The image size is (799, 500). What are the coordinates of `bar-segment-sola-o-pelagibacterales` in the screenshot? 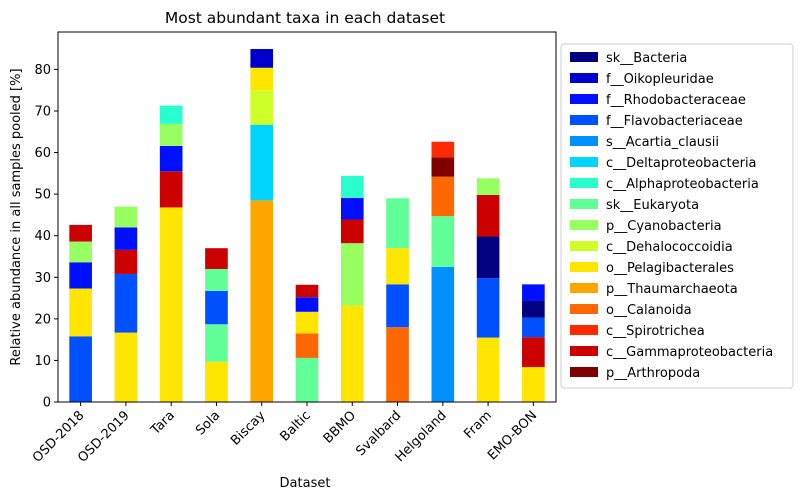 It's located at (216, 381).